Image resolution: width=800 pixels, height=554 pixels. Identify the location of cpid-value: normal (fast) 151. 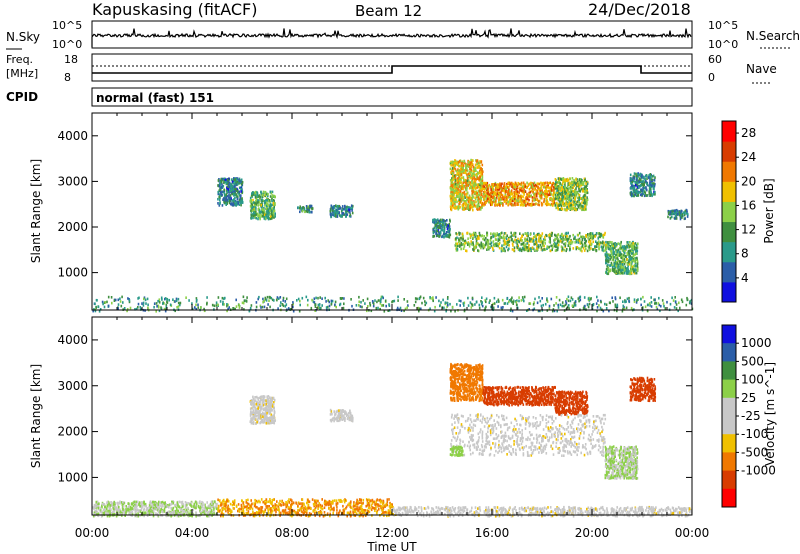
(155, 98).